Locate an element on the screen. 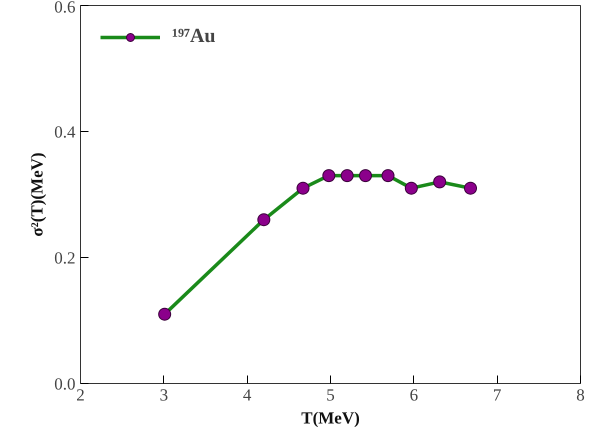 This screenshot has width=589, height=434. x-tick-label: 3 is located at coordinates (164, 395).